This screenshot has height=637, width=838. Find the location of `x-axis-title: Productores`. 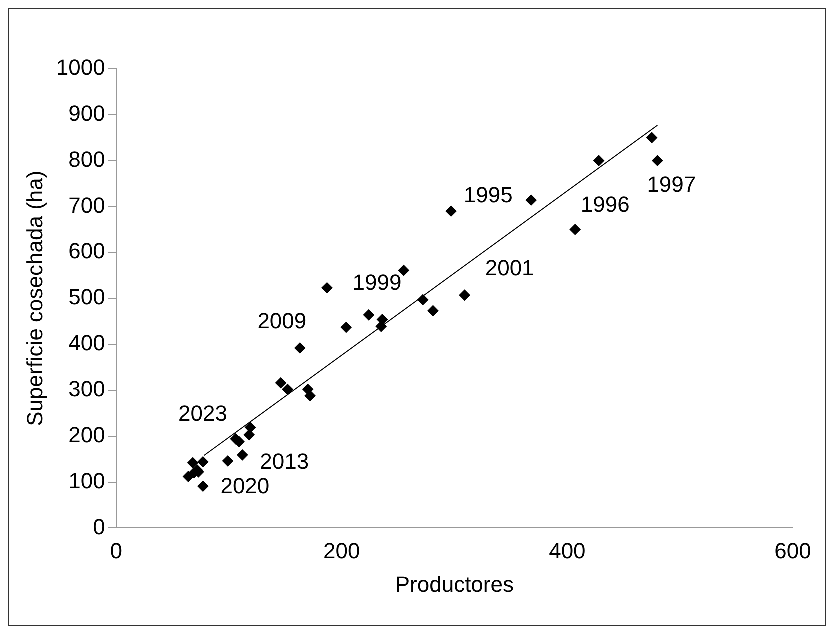

x-axis-title: Productores is located at coordinates (454, 584).